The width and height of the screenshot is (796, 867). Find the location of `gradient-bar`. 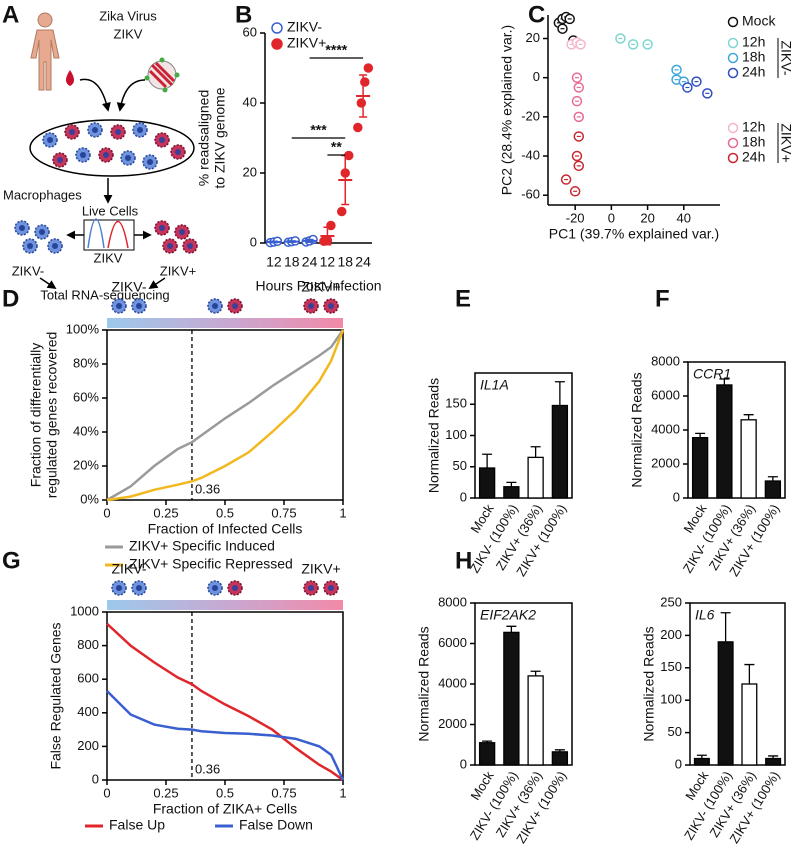

gradient-bar is located at coordinates (225, 323).